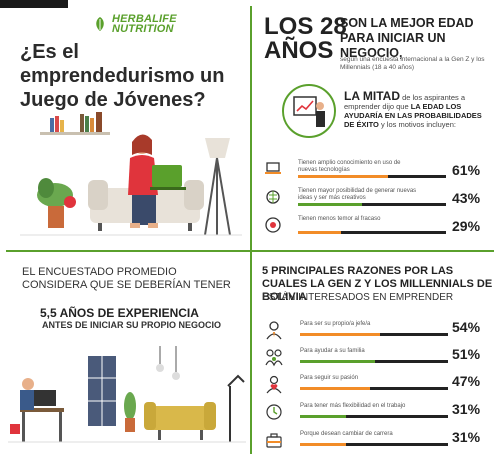 The image size is (500, 458). What do you see at coordinates (299, 50) in the screenshot?
I see `headline-years: AÑOS` at bounding box center [299, 50].